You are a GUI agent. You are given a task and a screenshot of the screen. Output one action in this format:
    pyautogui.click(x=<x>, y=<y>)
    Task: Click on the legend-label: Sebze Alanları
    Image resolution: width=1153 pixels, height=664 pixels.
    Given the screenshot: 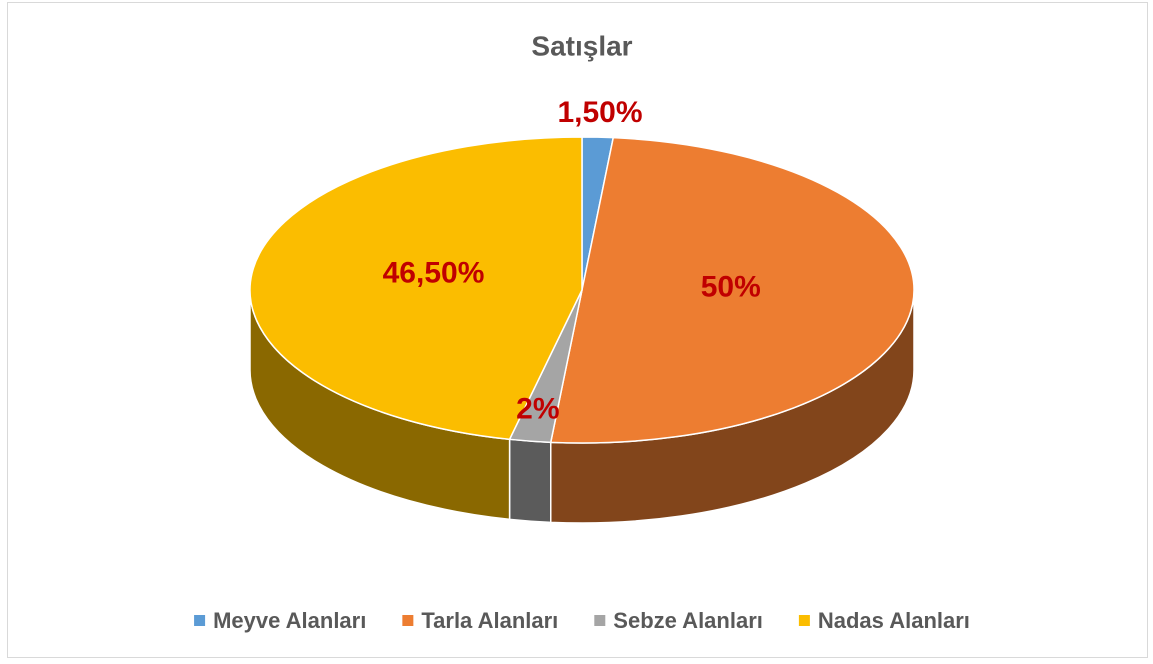 What is the action you would take?
    pyautogui.click(x=688, y=620)
    